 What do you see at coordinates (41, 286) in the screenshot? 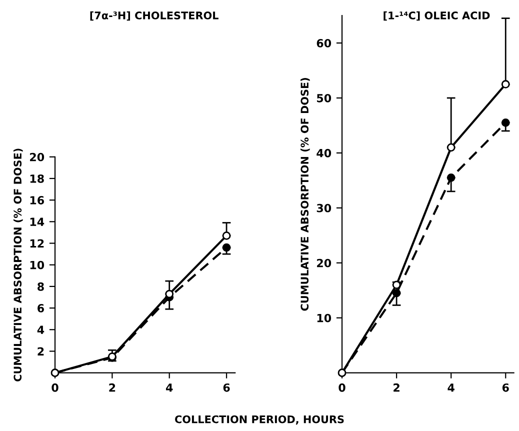
I see `y-tick-label: 8` at bounding box center [41, 286].